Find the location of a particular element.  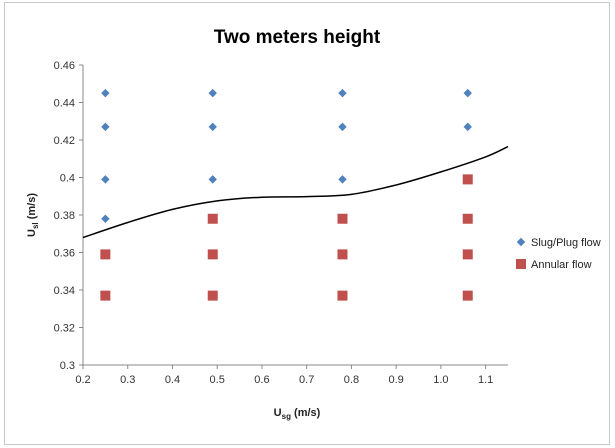

y-axis-title-unit: (m/s) is located at coordinates (32, 208).